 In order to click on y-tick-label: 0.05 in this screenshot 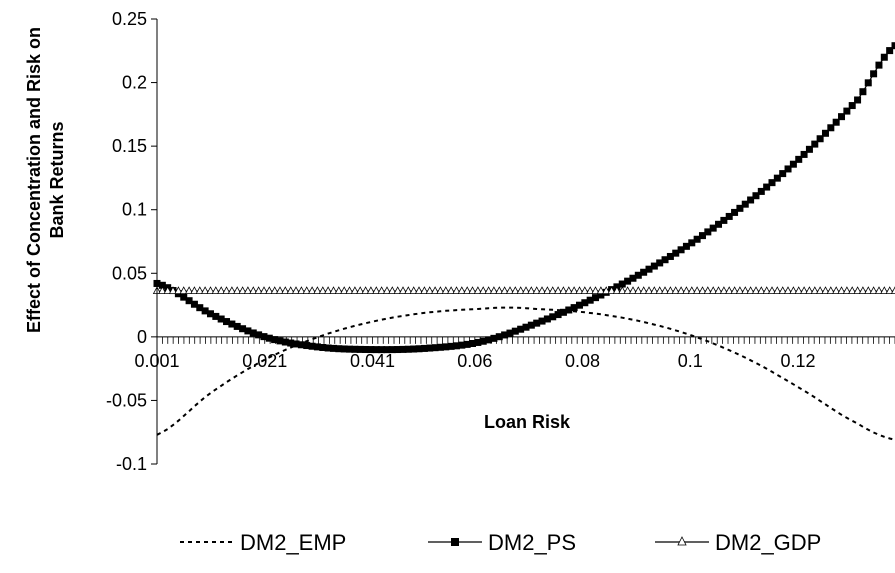, I will do `click(129, 273)`.